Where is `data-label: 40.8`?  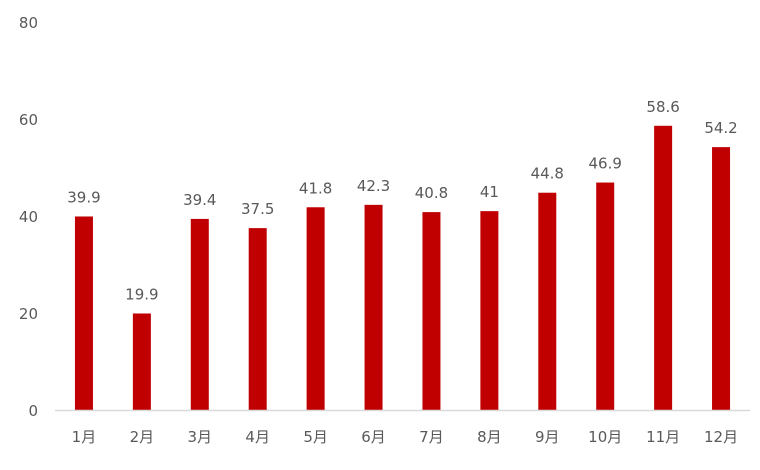 data-label: 40.8 is located at coordinates (431, 193).